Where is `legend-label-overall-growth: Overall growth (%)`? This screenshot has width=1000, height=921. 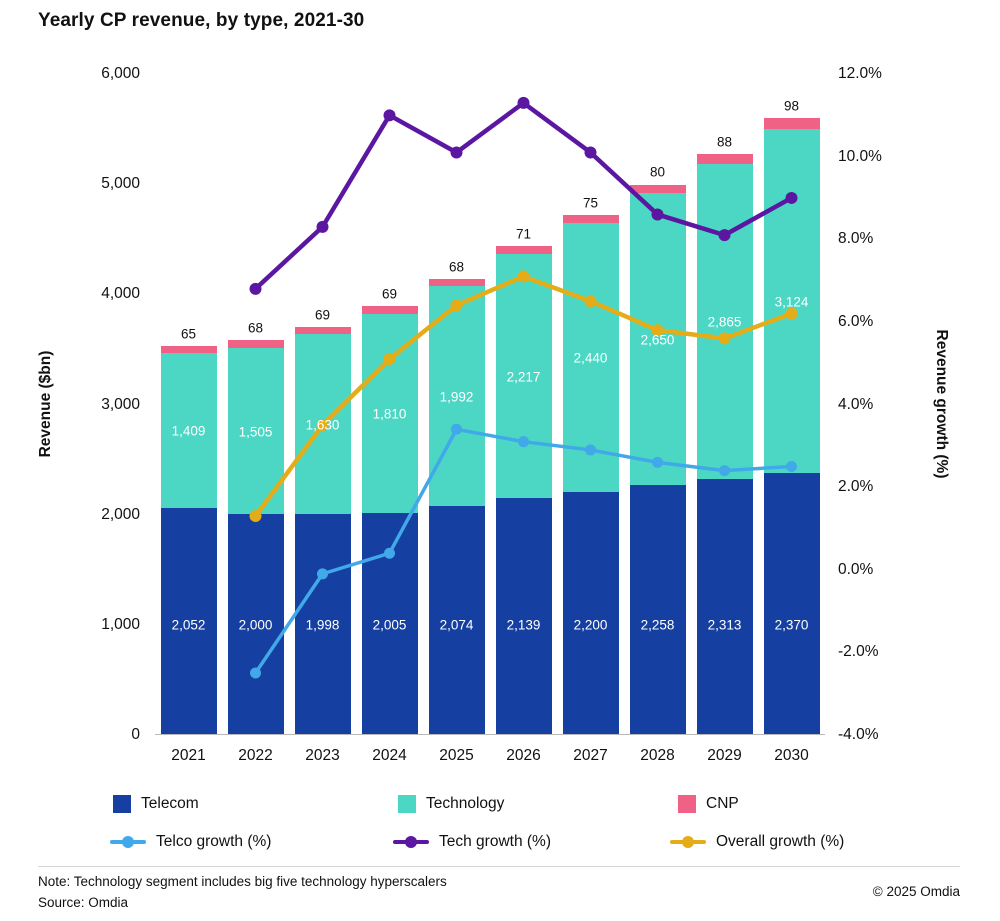
legend-label-overall-growth: Overall growth (%) is located at coordinates (780, 841).